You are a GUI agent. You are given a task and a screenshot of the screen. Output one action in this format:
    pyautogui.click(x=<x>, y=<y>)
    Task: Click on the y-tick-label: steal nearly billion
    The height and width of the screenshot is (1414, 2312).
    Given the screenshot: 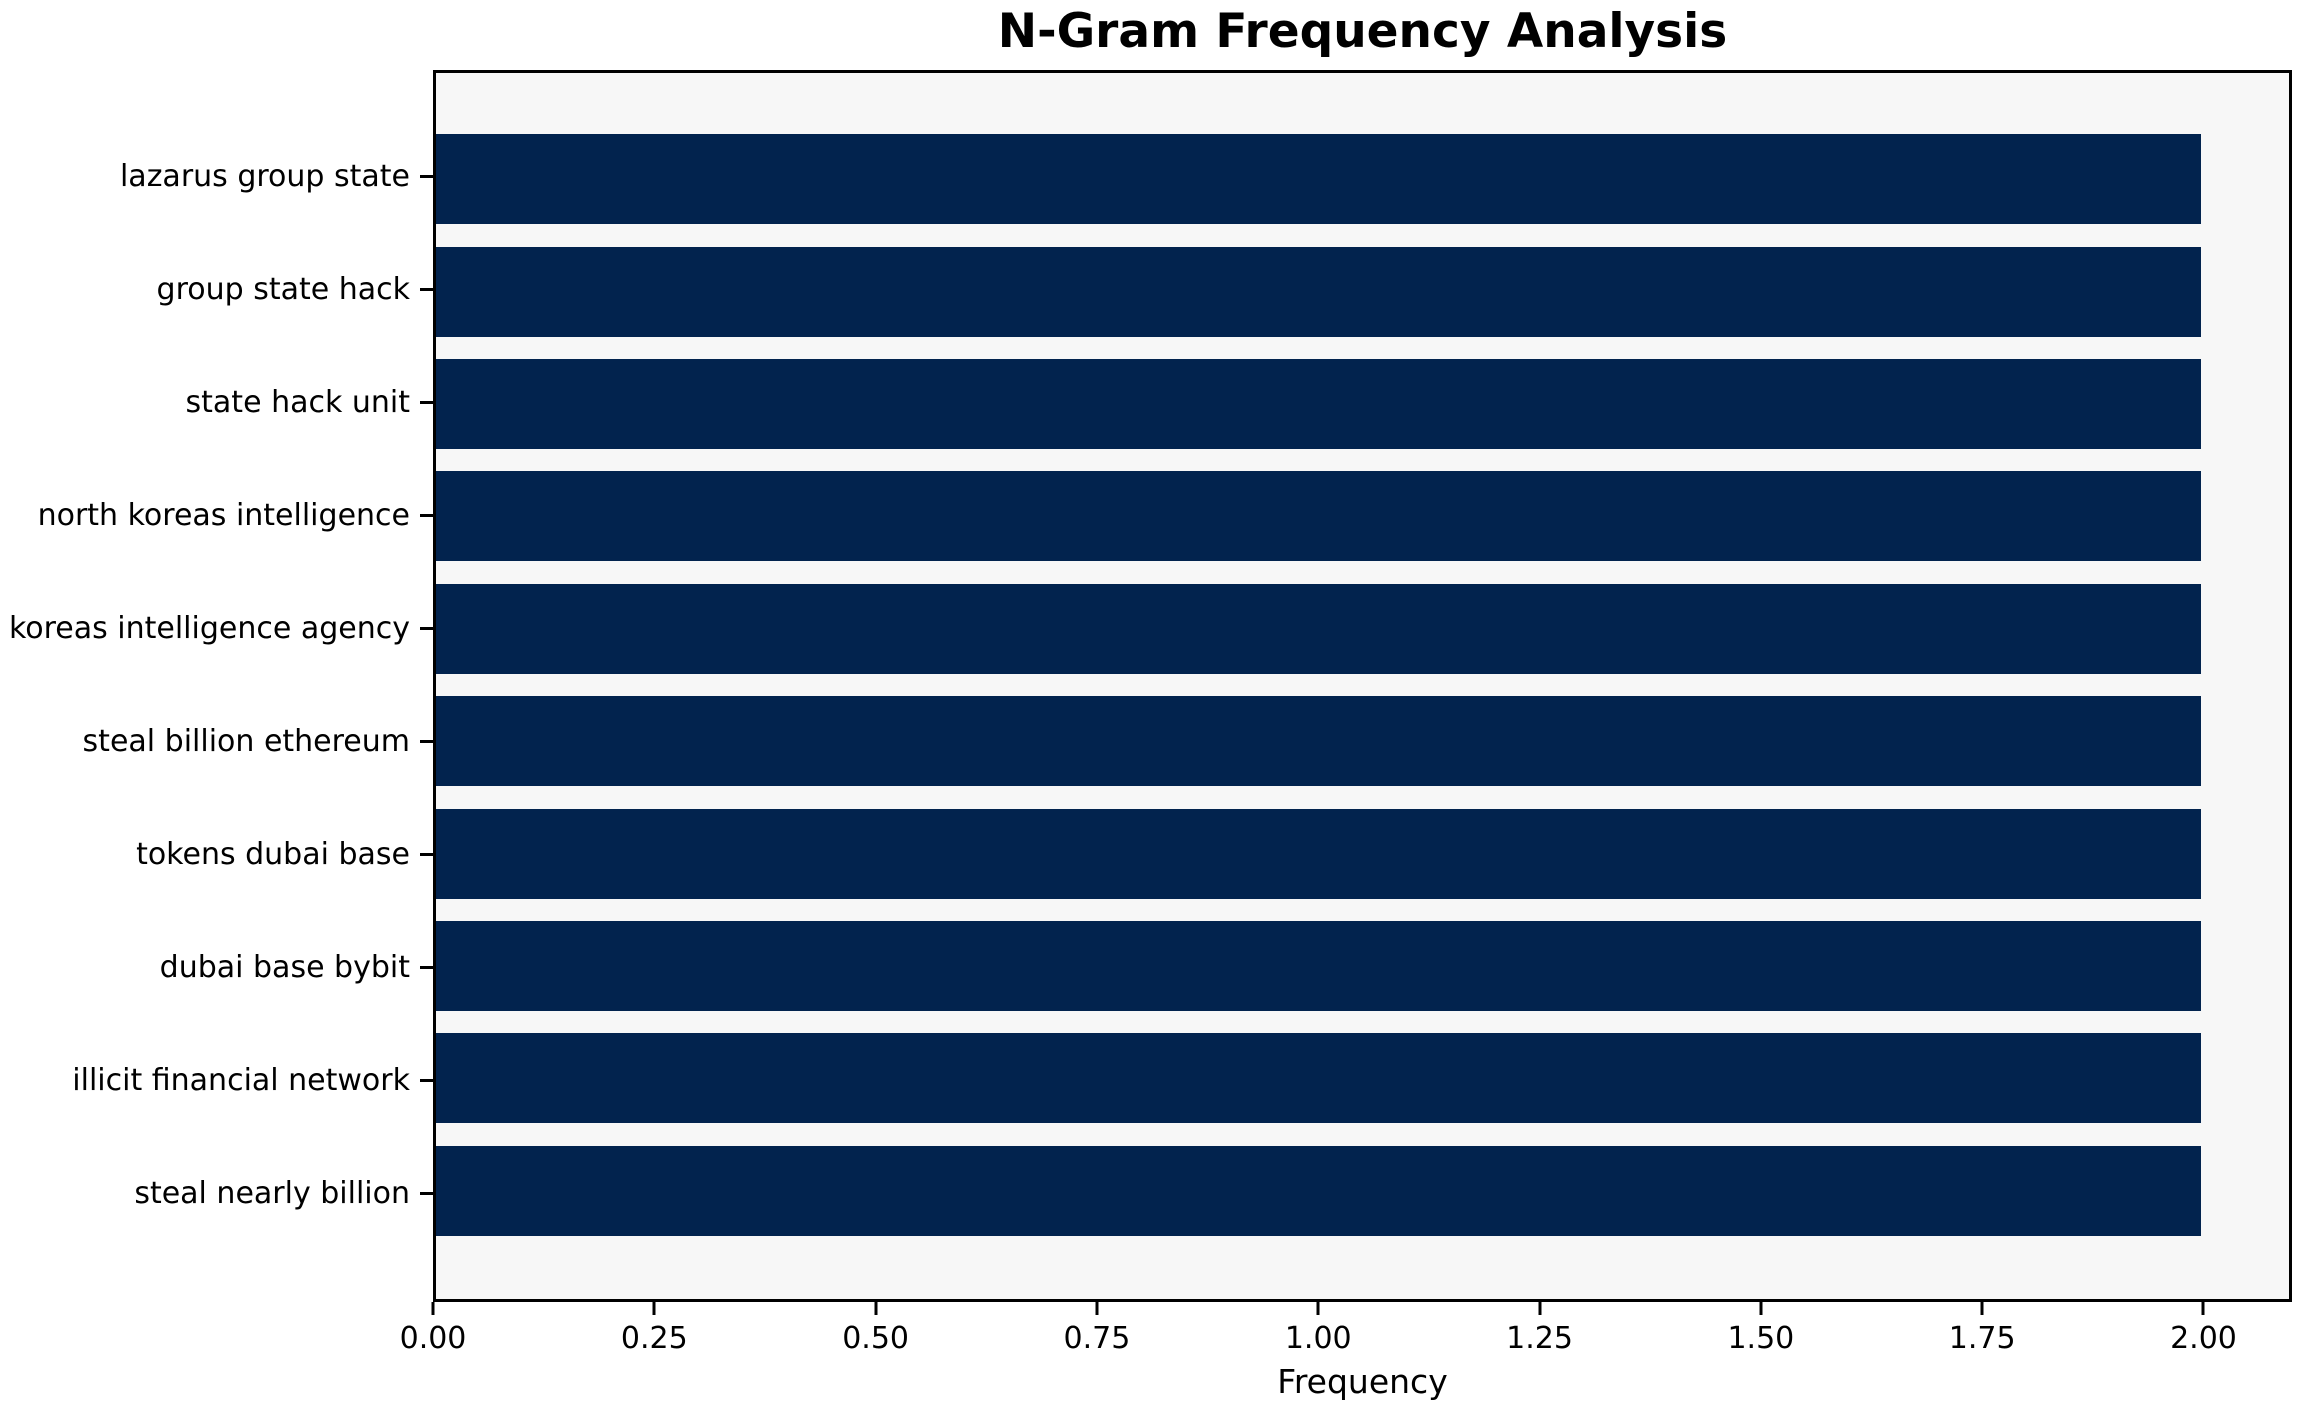 What is the action you would take?
    pyautogui.click(x=272, y=1193)
    